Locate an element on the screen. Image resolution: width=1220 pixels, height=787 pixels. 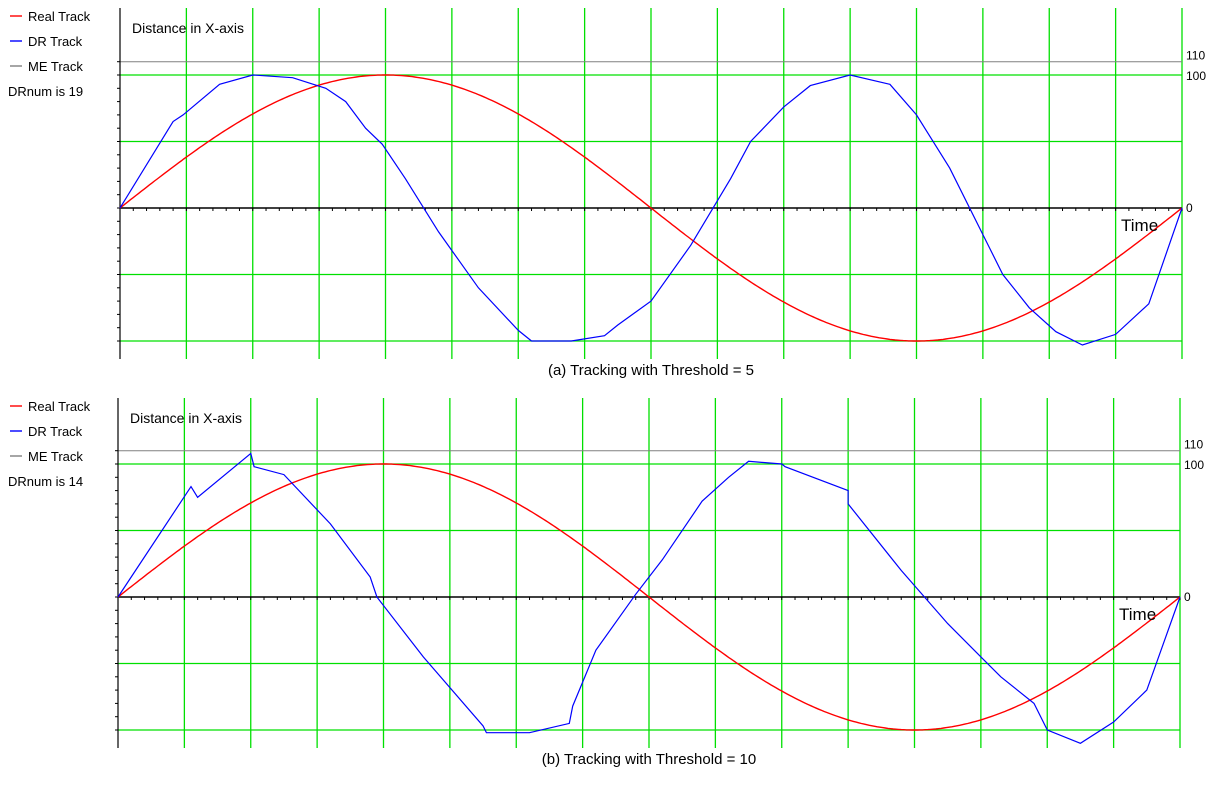
dr-count-text: DRnum is 14 is located at coordinates (45, 481).